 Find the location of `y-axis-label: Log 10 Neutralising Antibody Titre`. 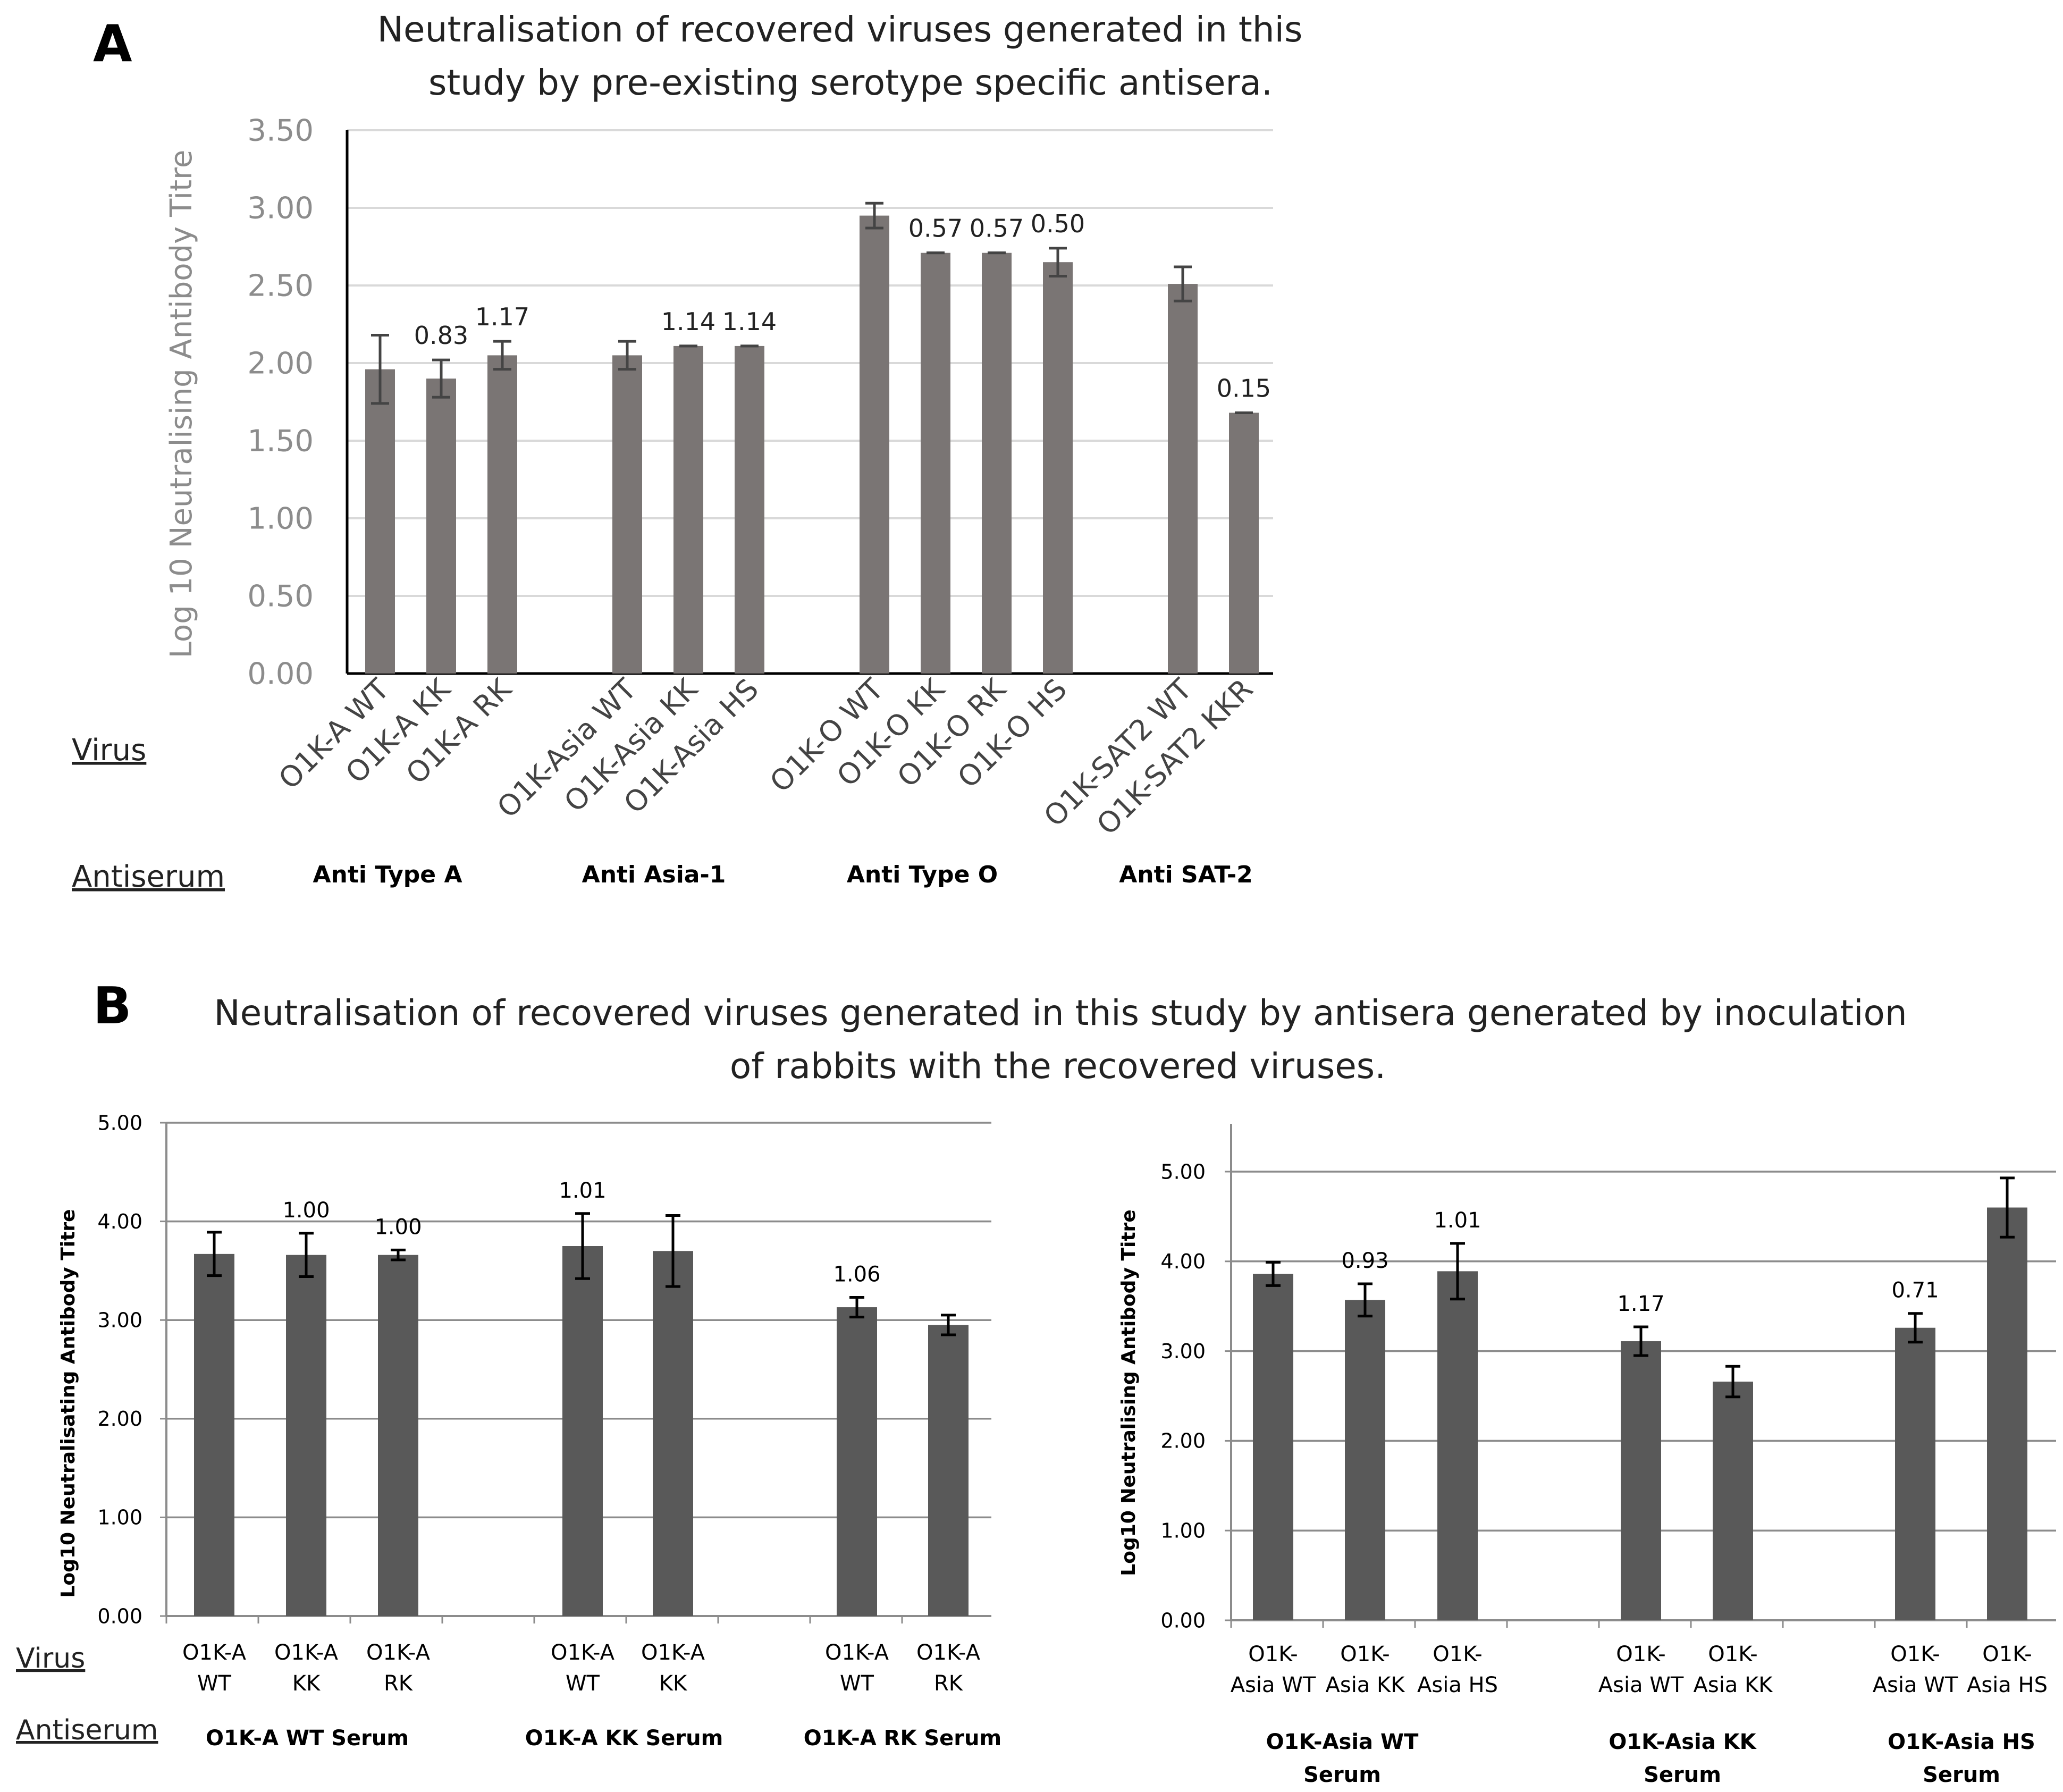

y-axis-label: Log 10 Neutralising Antibody Titre is located at coordinates (181, 404).